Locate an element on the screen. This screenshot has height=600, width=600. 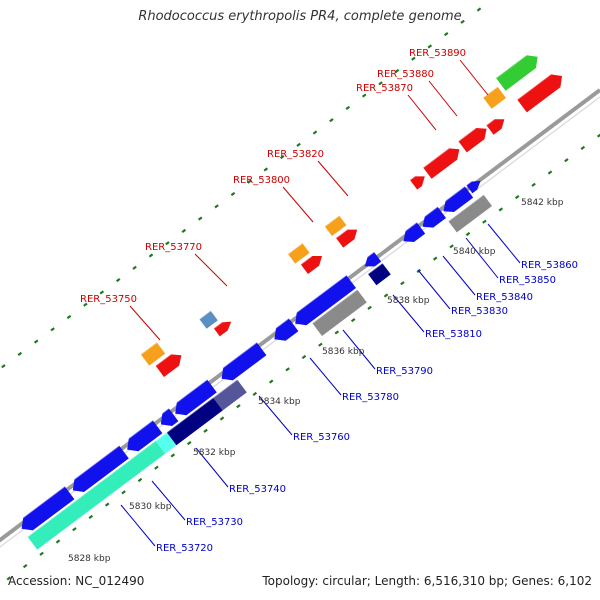
gene-label: RER_53720 is located at coordinates (184, 548).